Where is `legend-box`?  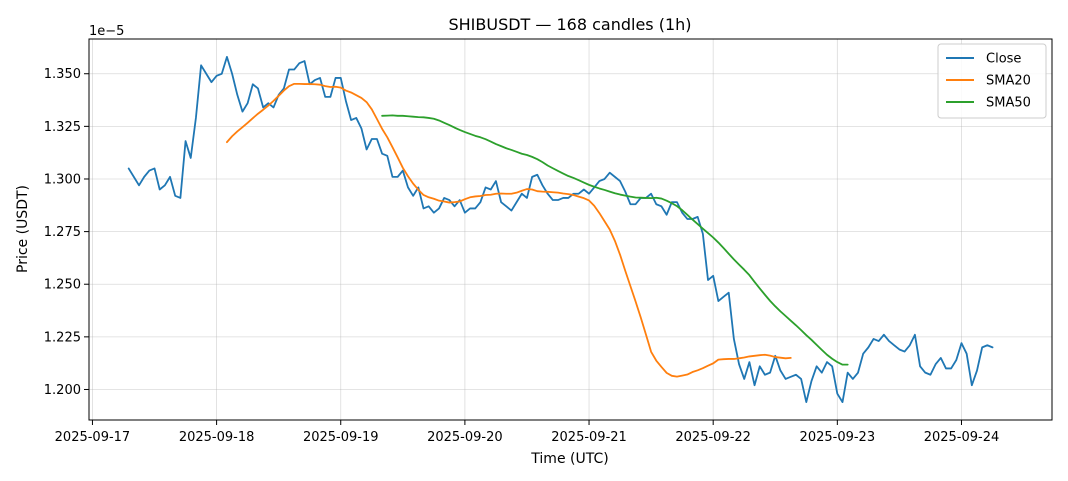
legend-box is located at coordinates (992, 81).